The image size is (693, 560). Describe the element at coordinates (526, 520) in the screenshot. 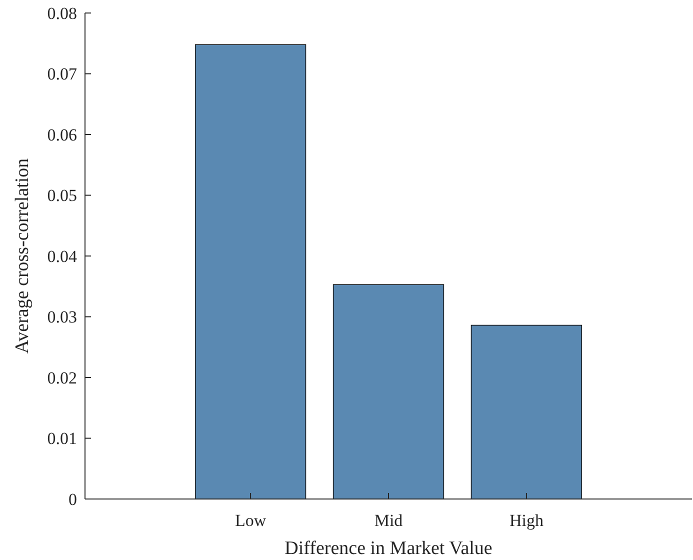

I see `x-tick-label: High` at that location.